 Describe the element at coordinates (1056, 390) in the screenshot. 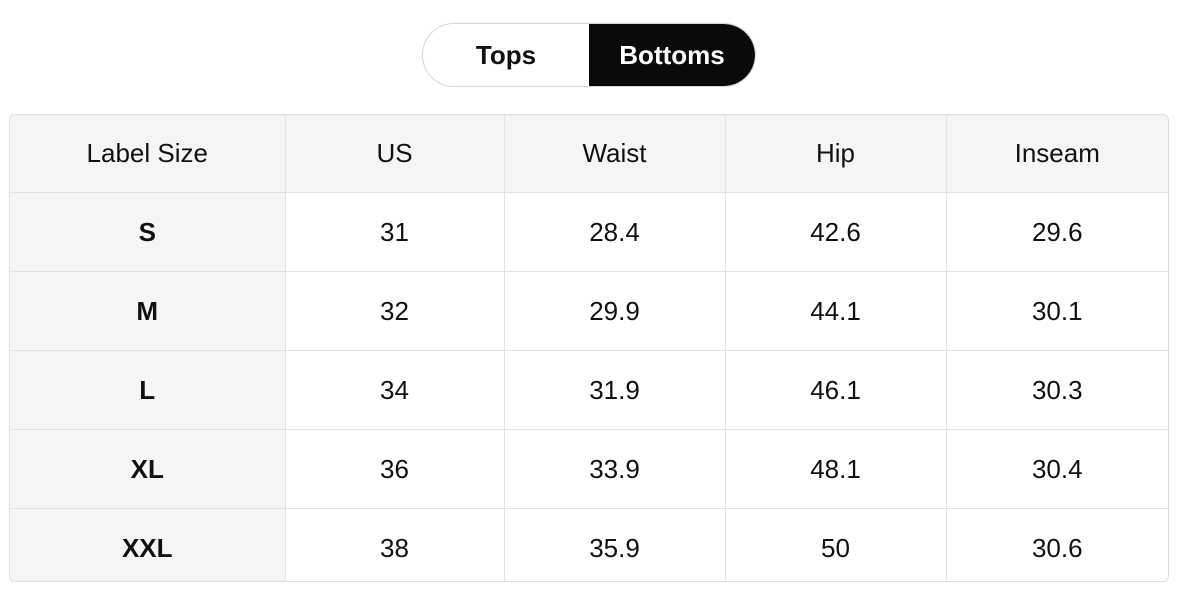

I see `table-cell: 30.3` at that location.